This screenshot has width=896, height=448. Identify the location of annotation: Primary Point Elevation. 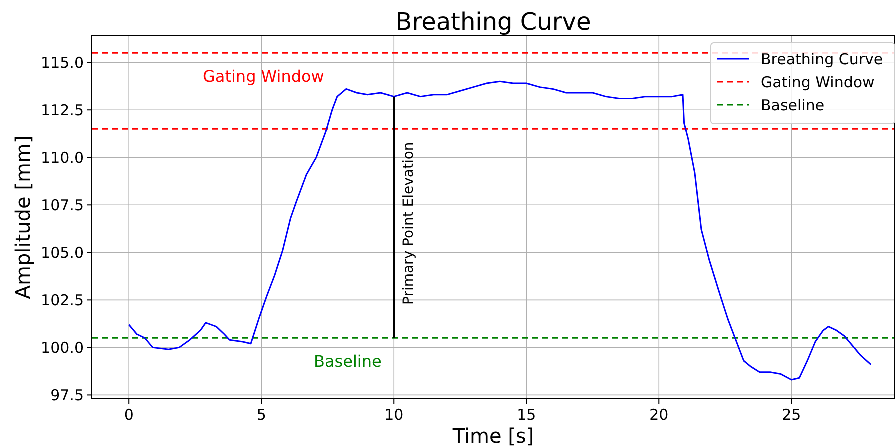
(409, 223).